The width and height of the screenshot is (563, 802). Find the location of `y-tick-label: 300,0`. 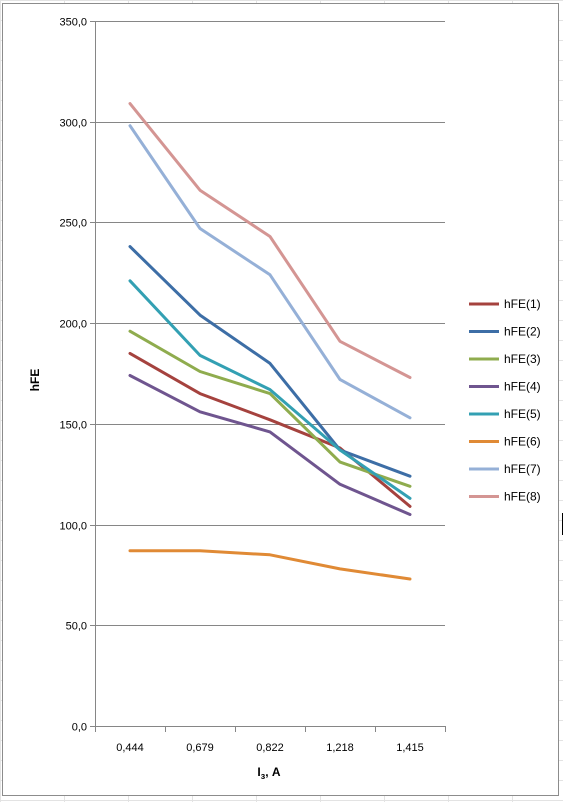

y-tick-label: 300,0 is located at coordinates (73, 124).